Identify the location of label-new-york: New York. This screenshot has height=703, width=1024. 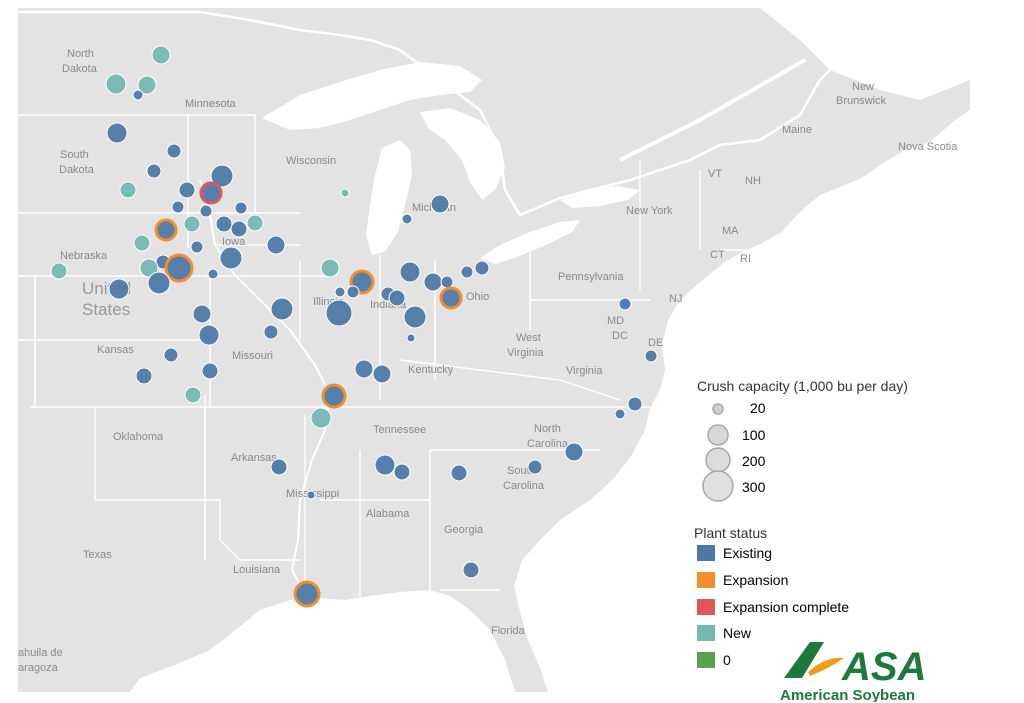
(649, 211).